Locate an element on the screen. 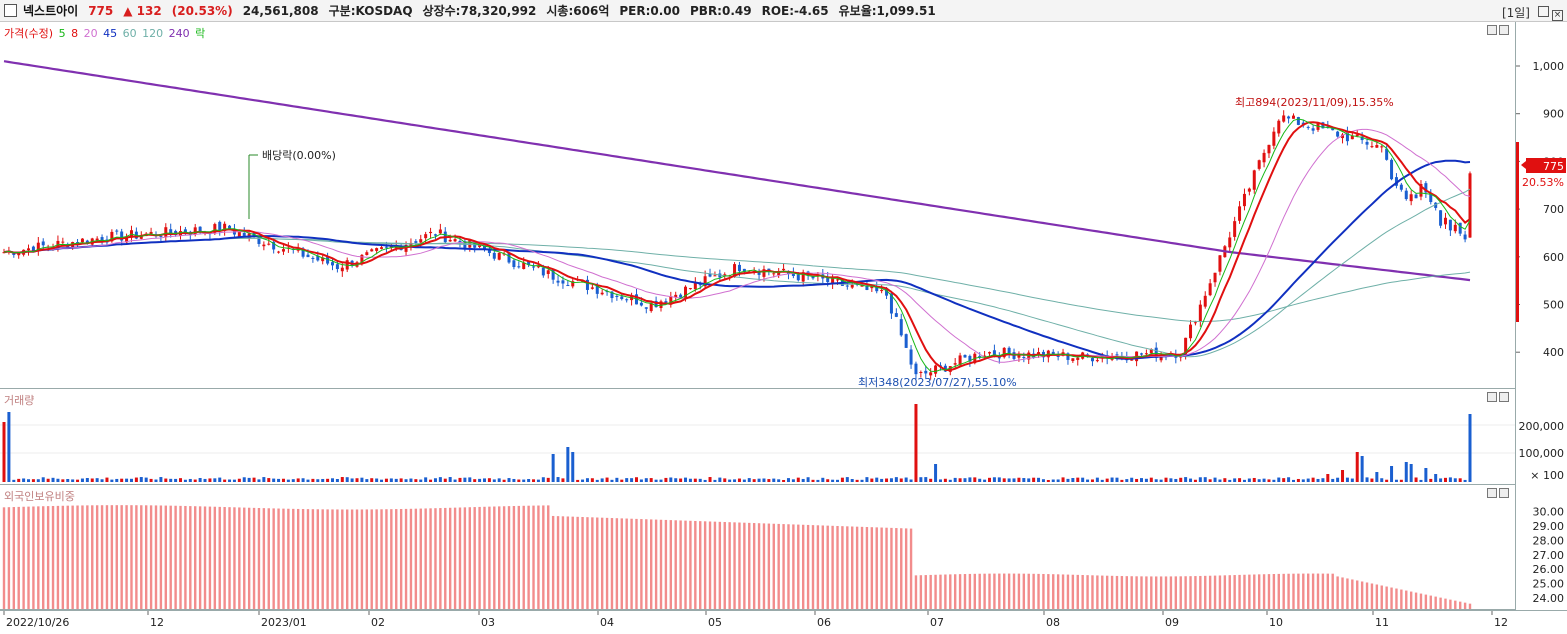  foreign-tick-label: 29.00 is located at coordinates (1549, 526).